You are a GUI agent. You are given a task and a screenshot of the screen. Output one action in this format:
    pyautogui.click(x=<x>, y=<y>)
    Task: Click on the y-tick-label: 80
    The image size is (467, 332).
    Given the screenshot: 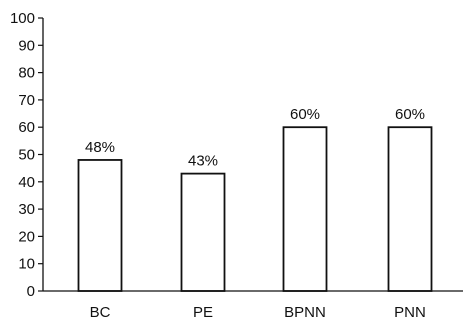 What is the action you would take?
    pyautogui.click(x=26, y=73)
    